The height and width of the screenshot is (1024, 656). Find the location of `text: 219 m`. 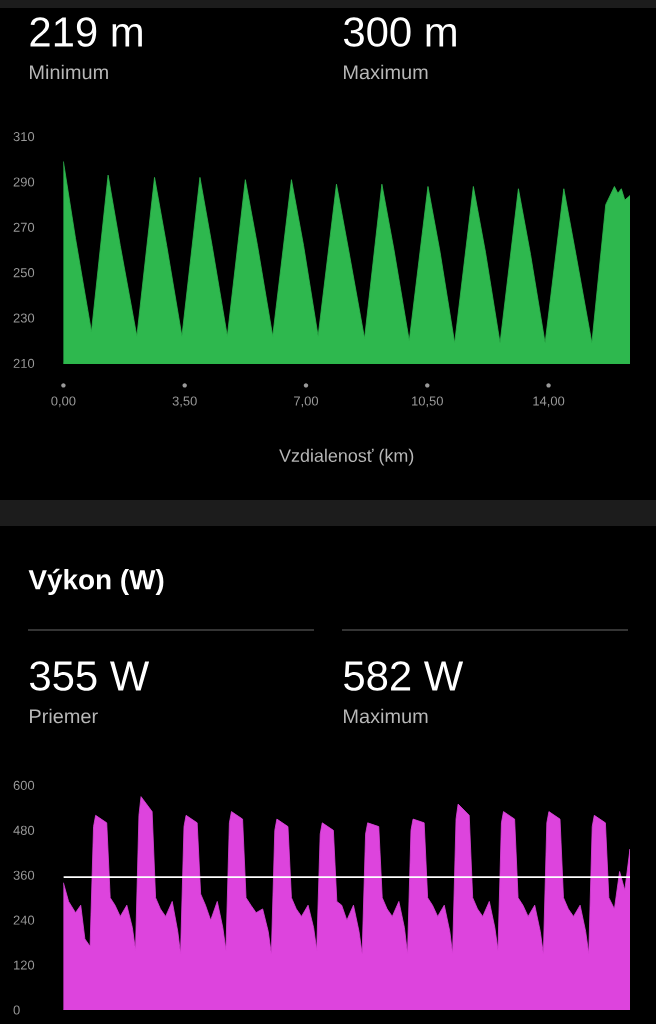

text: 219 m is located at coordinates (86, 32).